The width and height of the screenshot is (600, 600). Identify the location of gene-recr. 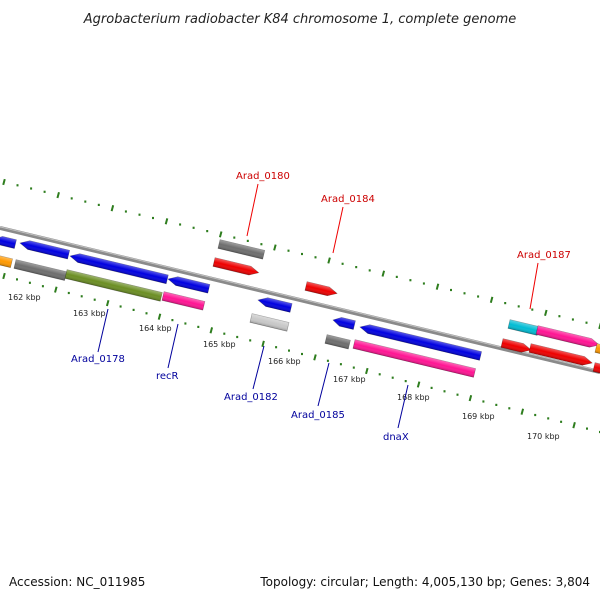
(183, 301).